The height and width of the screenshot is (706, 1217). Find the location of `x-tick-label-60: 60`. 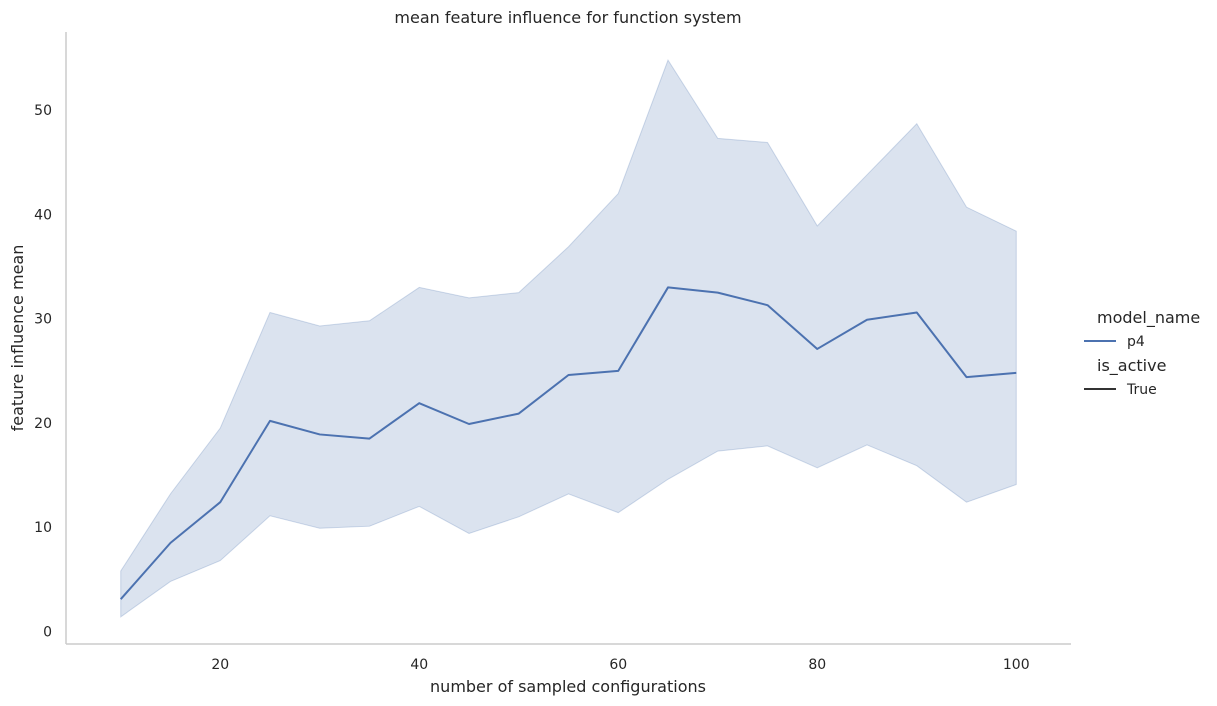

x-tick-label-60: 60 is located at coordinates (618, 665).